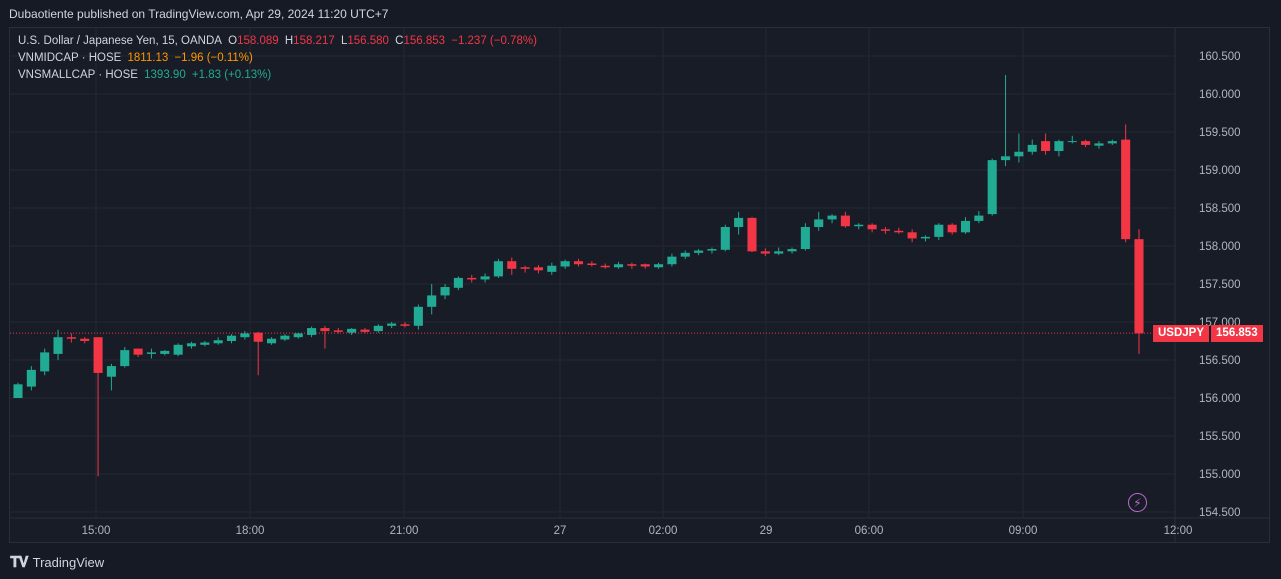 Image resolution: width=1281 pixels, height=579 pixels. Describe the element at coordinates (1178, 531) in the screenshot. I see `time-tick-label: 12:00` at that location.